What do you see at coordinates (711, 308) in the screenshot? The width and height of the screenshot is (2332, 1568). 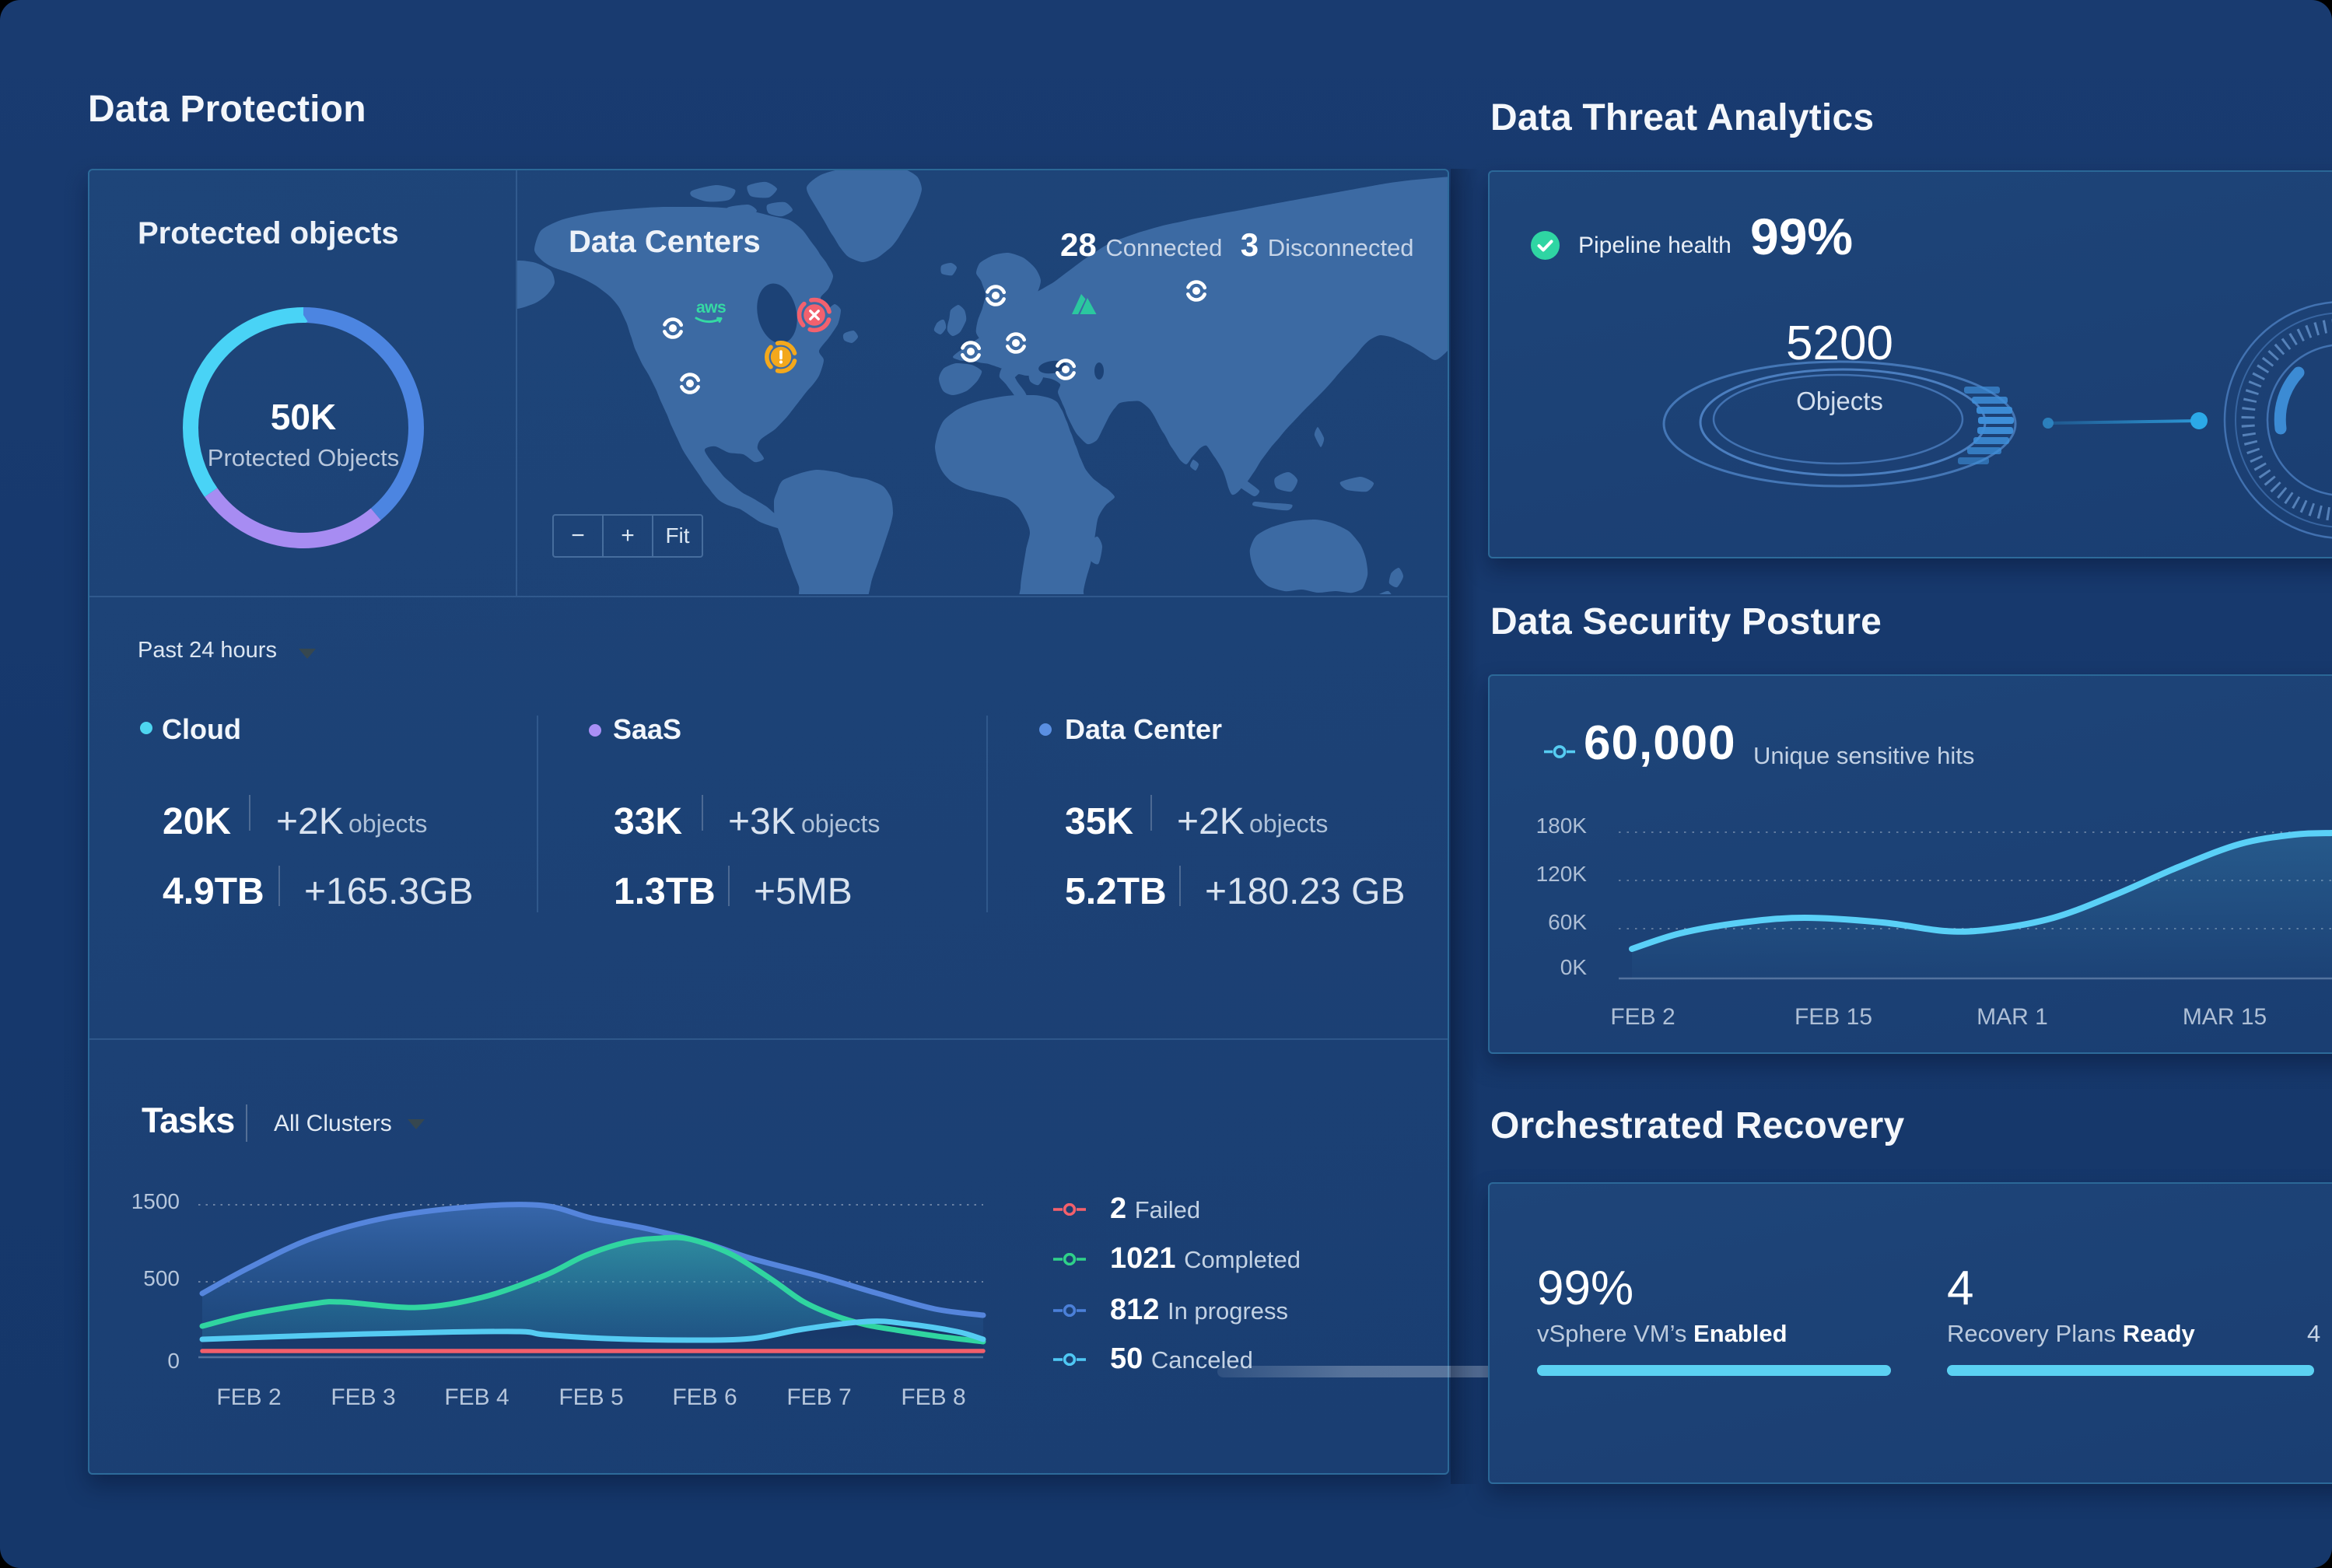 I see `svg-text: aws` at bounding box center [711, 308].